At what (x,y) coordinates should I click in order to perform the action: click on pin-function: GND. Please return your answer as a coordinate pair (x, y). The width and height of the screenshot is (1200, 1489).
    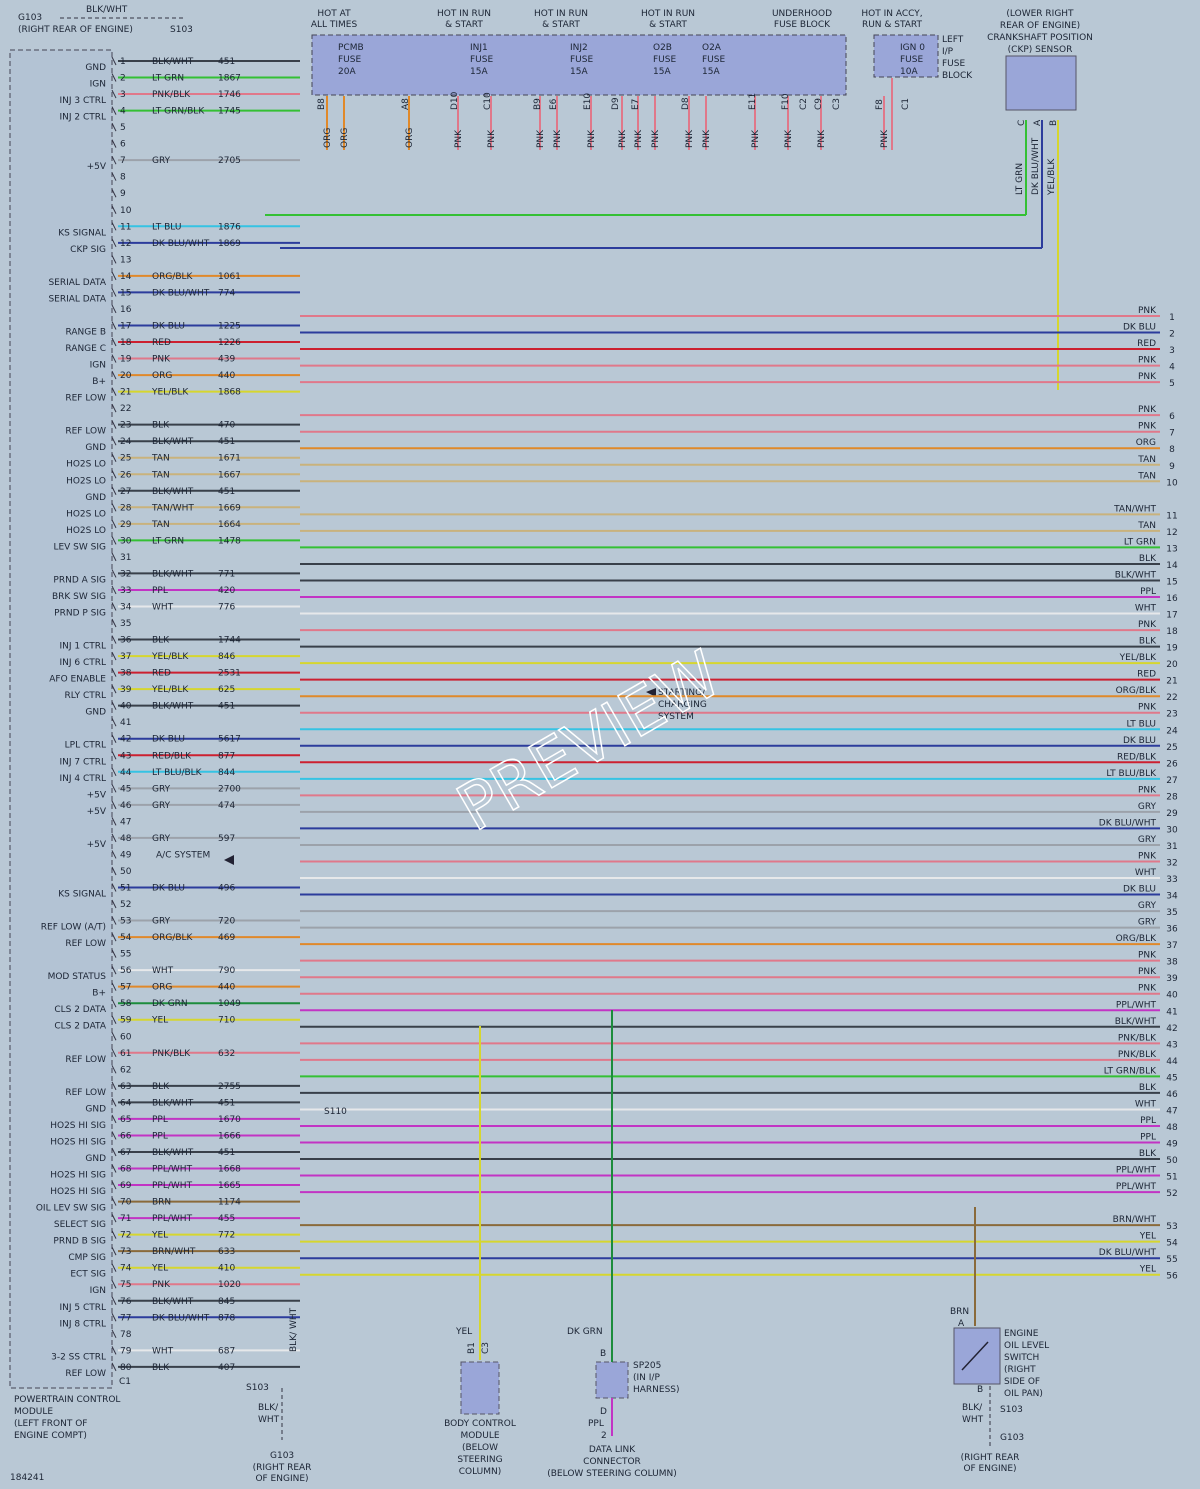
    Looking at the image, I should click on (95, 1159).